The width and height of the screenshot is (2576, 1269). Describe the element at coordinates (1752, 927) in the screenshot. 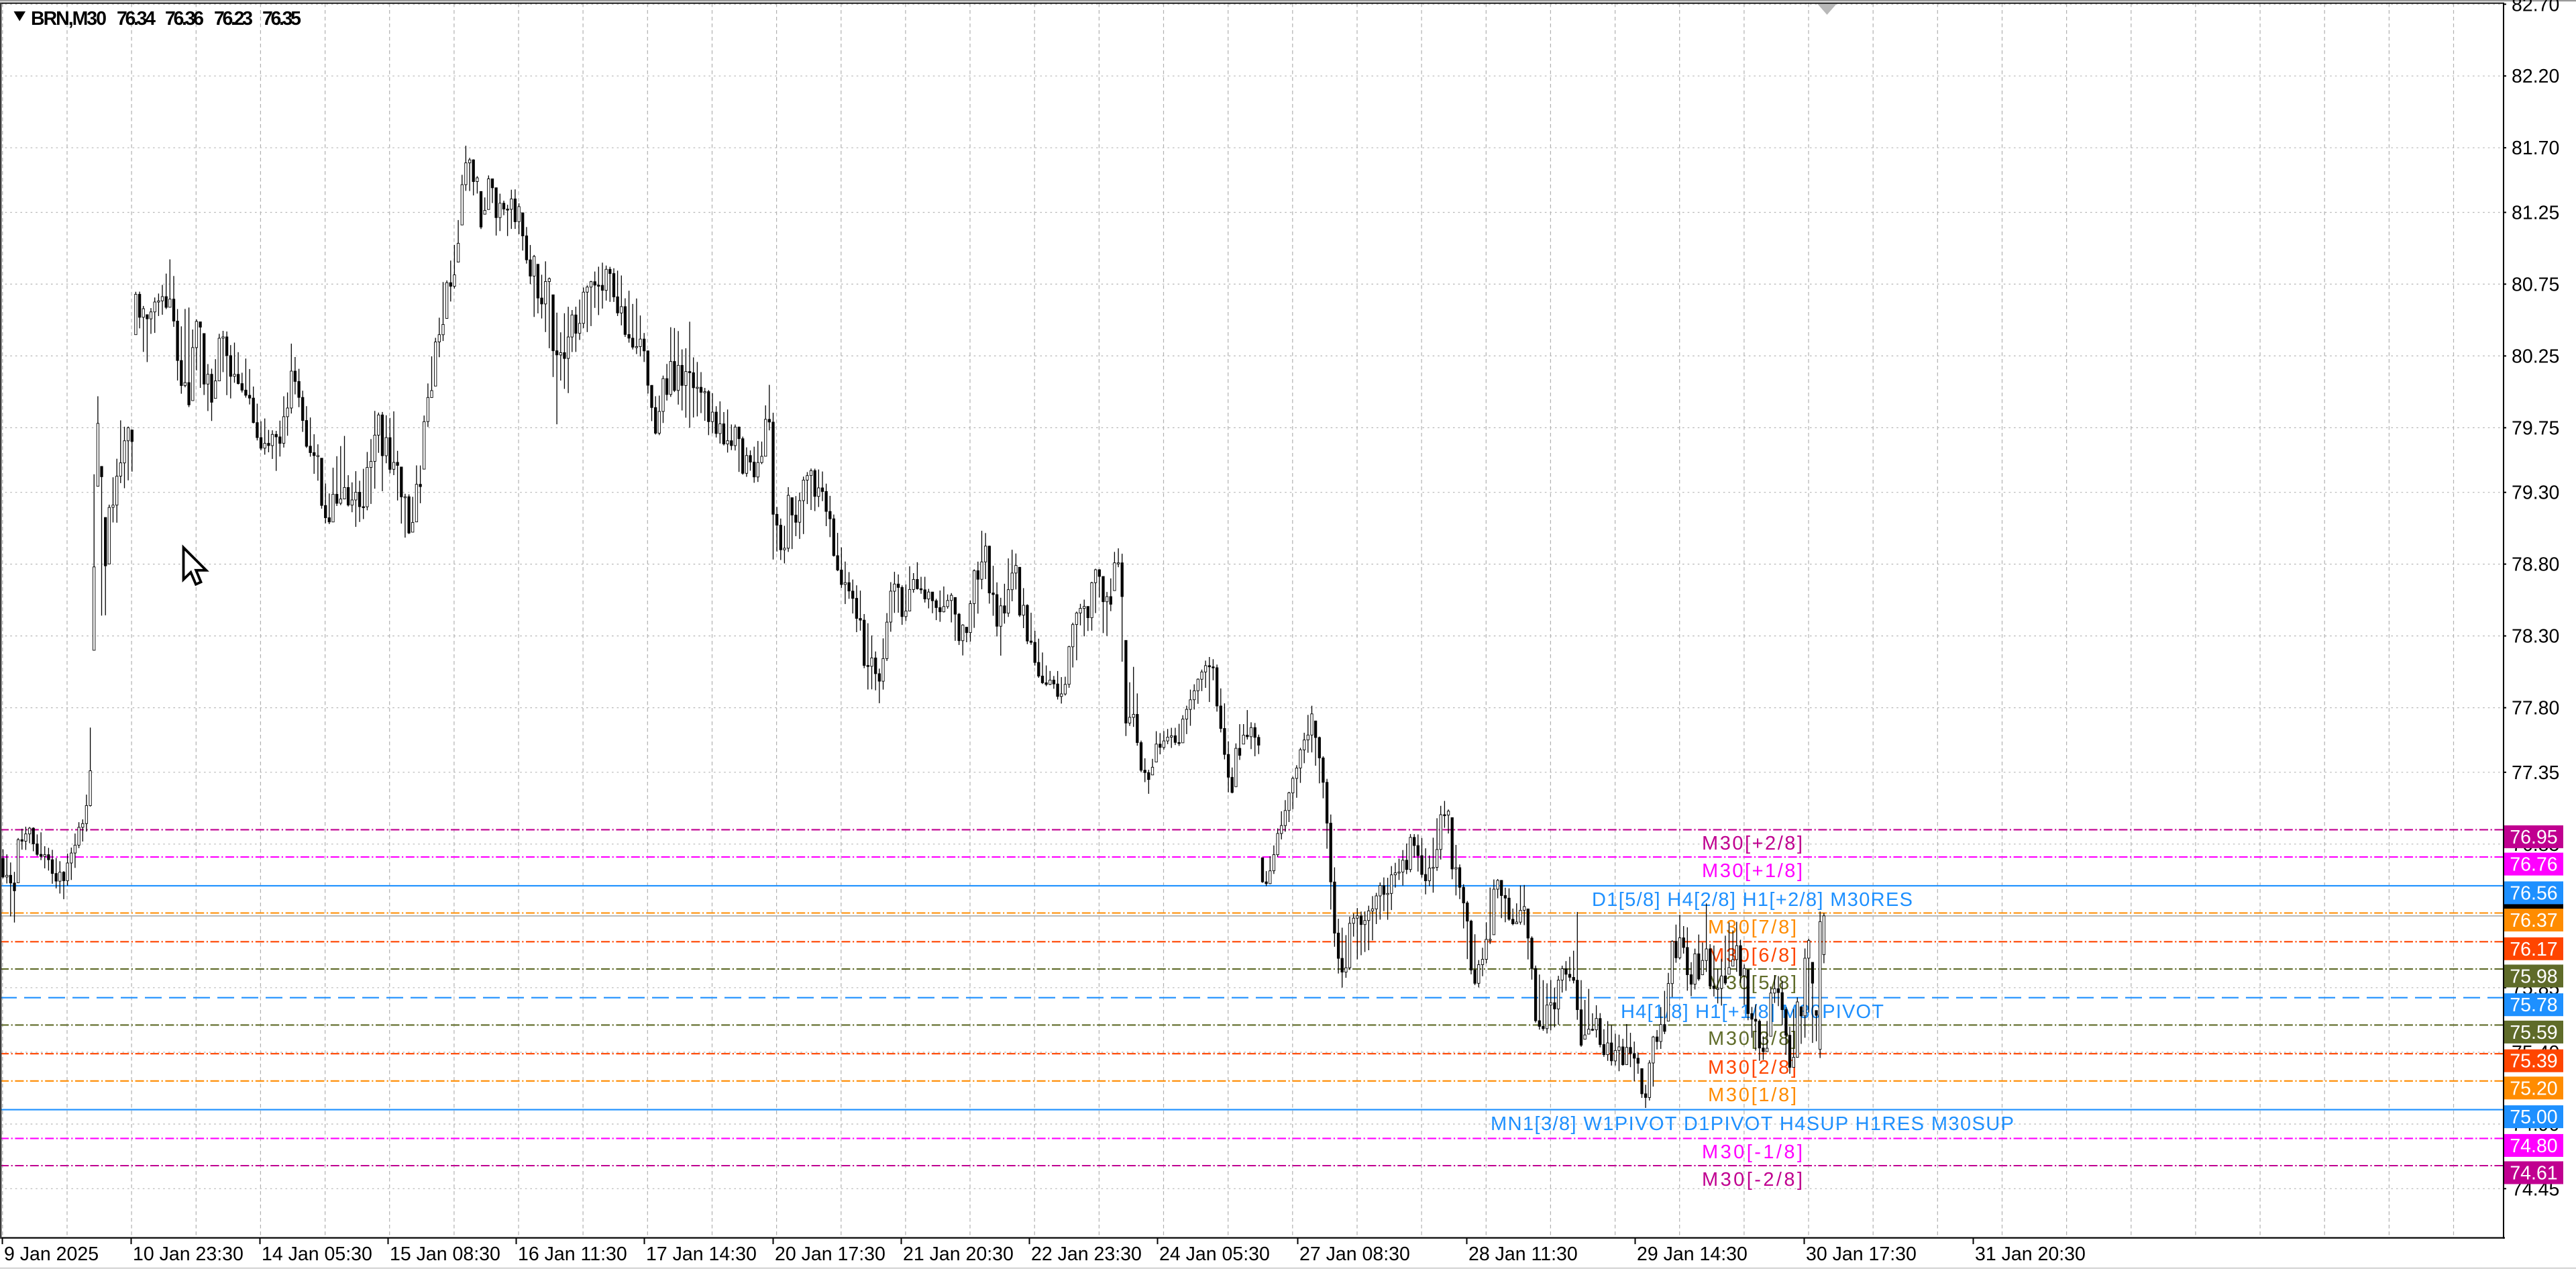

I see `svg-text: M30[7/8]` at that location.